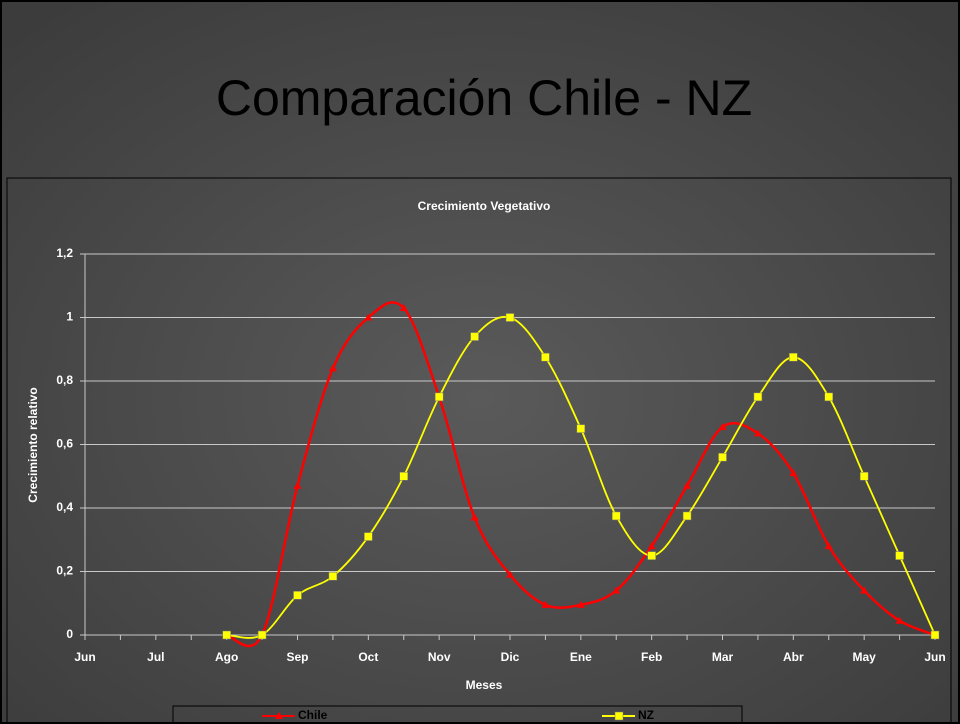 The width and height of the screenshot is (960, 724). I want to click on y-tick-label: 0,4, so click(64, 507).